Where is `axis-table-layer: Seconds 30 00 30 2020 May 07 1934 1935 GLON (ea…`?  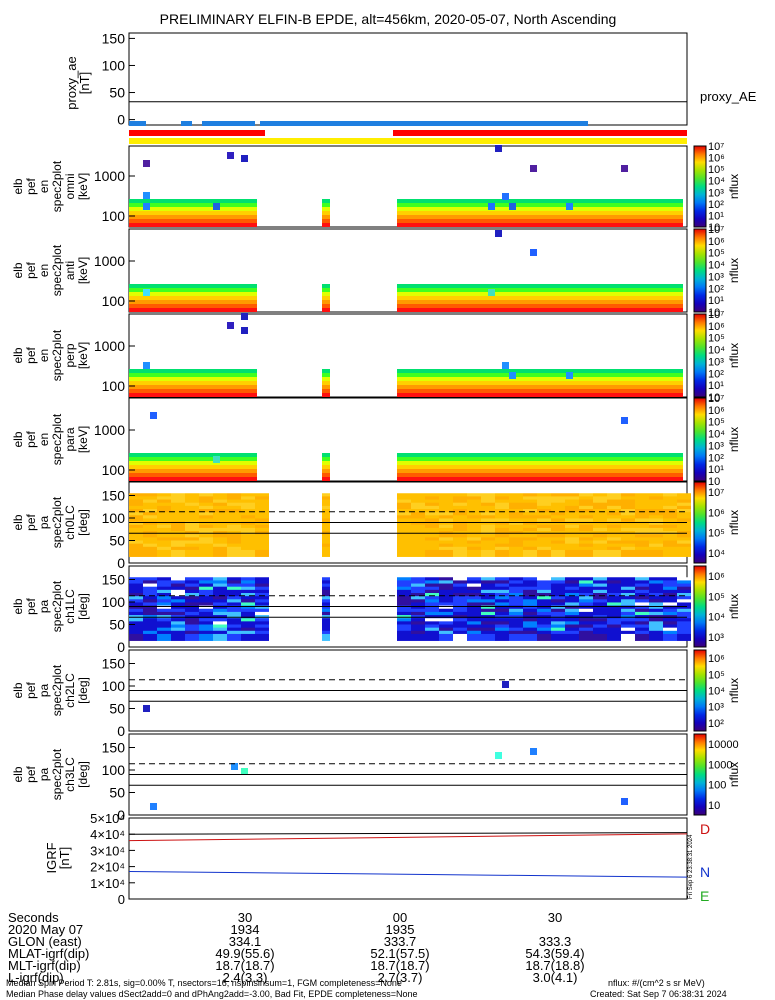 axis-table-layer: Seconds 30 00 30 2020 May 07 1934 1935 GLON (ea… is located at coordinates (366, 954).